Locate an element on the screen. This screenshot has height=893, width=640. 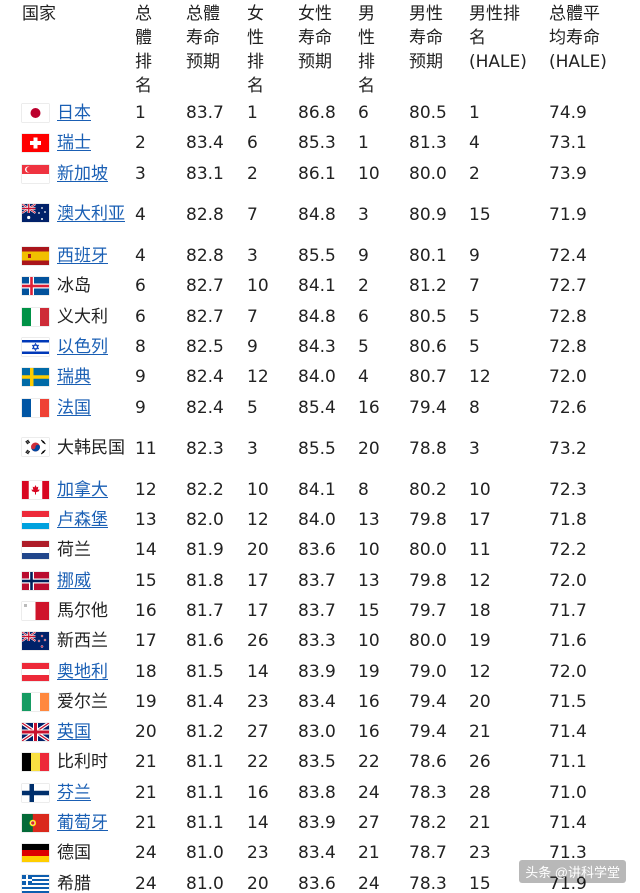
header-total-hale: 总體平 均寿命 (HALE) is located at coordinates (578, 38).